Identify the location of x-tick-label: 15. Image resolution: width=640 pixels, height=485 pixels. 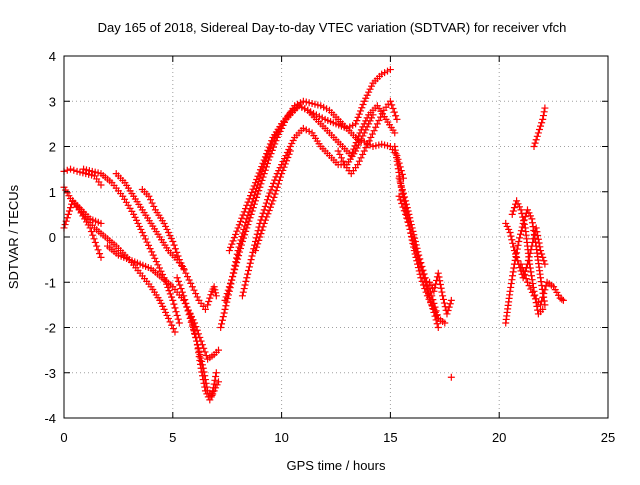
(390, 437).